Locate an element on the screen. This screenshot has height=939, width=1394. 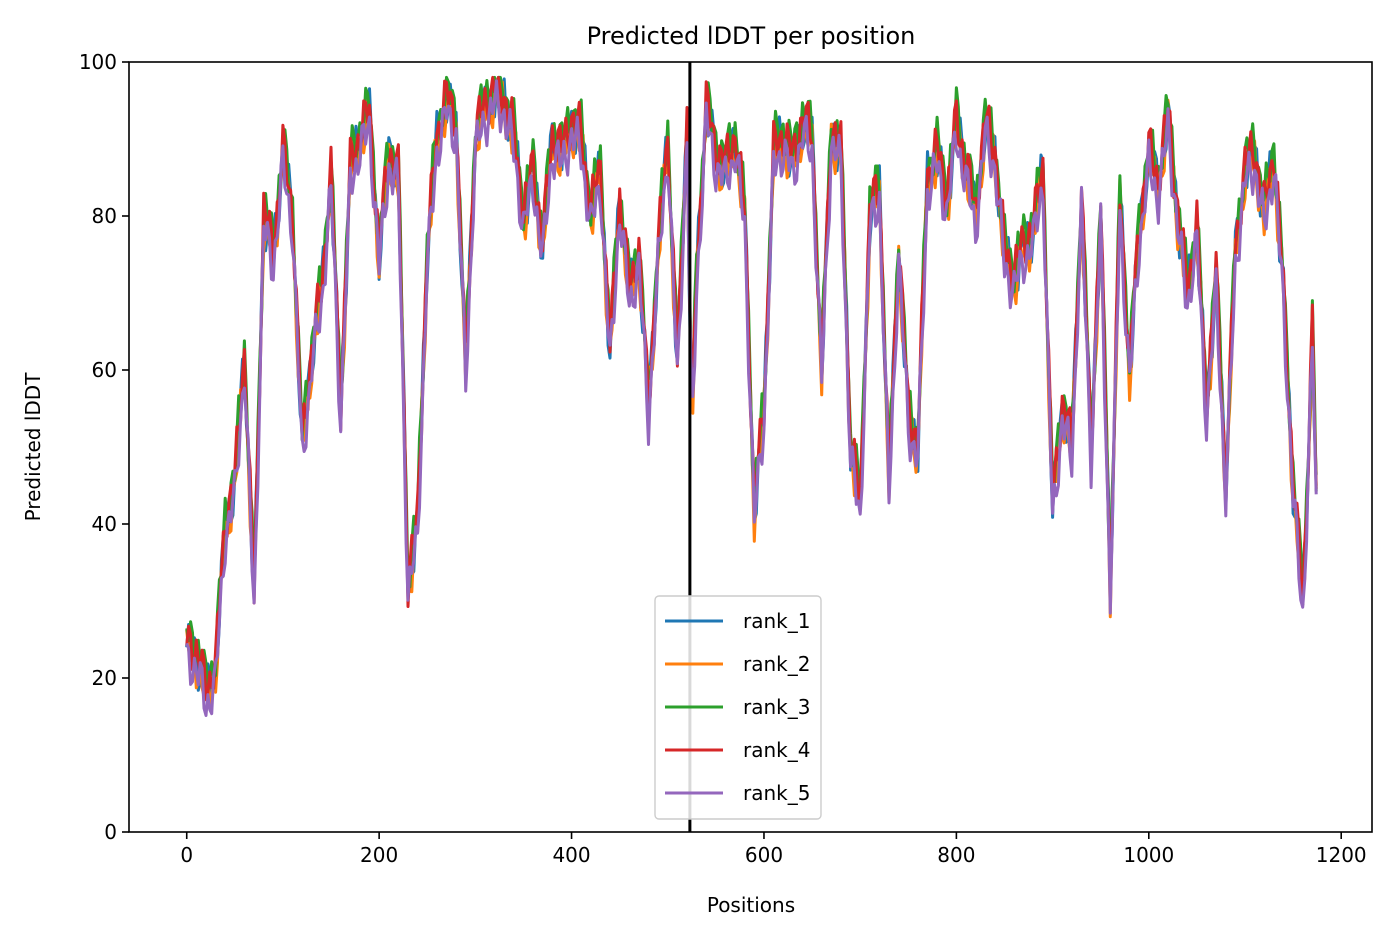
chart-title: Predicted lDDT per position is located at coordinates (751, 36).